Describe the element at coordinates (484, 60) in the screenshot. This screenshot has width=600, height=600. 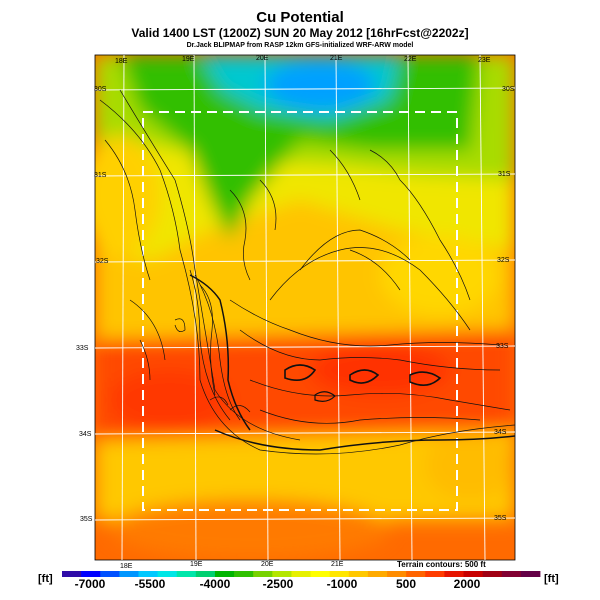
I see `lon-label-top: 23E` at that location.